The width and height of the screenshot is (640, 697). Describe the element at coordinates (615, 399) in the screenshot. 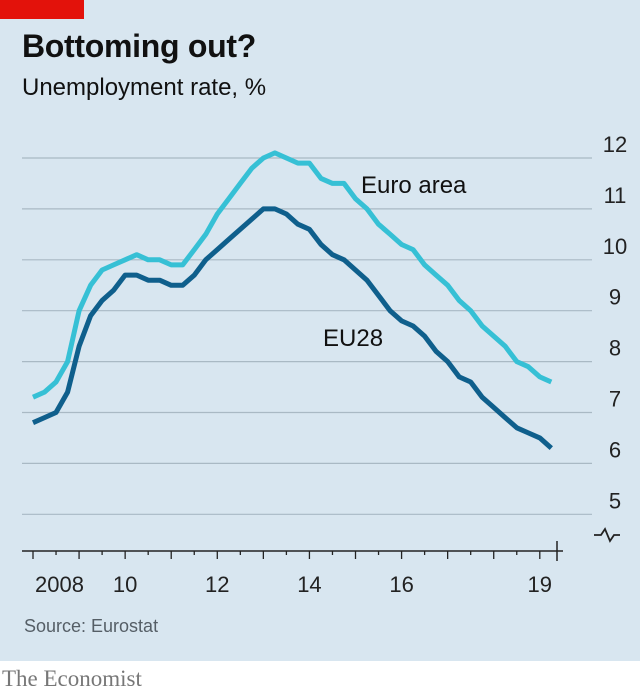

I see `y-tick-label: 7` at that location.